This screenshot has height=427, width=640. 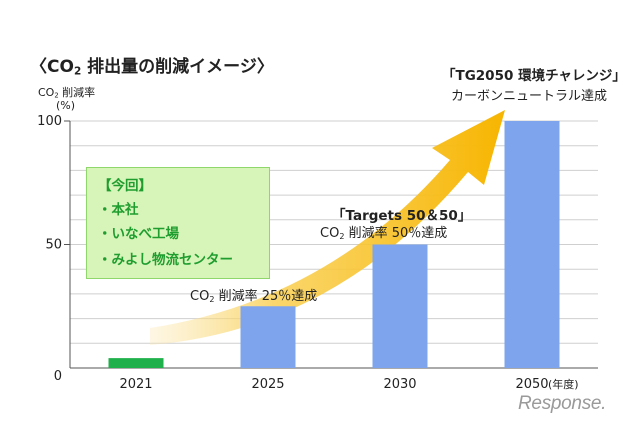 I want to click on bar-2050, so click(x=532, y=244).